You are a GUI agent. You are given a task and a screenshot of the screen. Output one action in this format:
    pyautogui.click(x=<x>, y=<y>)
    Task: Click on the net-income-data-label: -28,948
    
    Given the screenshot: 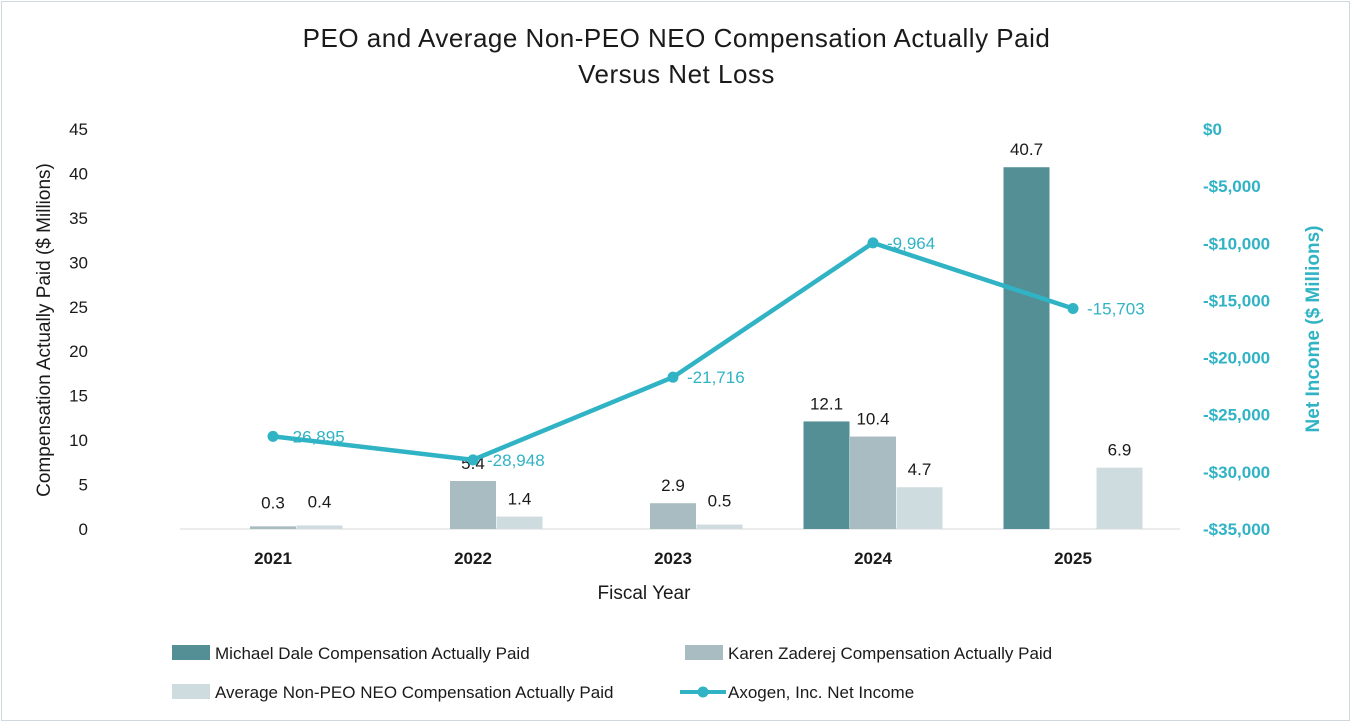 What is the action you would take?
    pyautogui.click(x=516, y=460)
    